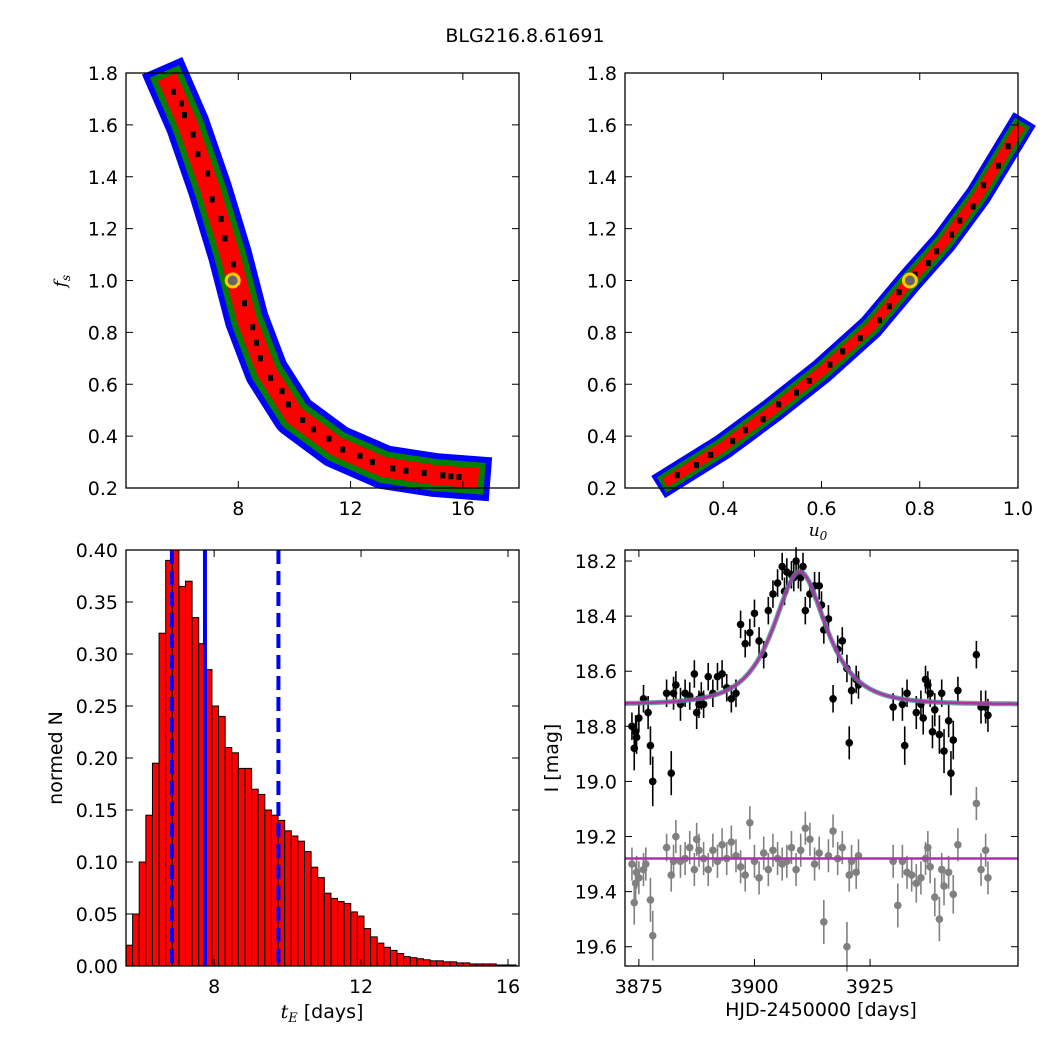  Describe the element at coordinates (103, 437) in the screenshot. I see `y-tick-label: 0.4` at that location.